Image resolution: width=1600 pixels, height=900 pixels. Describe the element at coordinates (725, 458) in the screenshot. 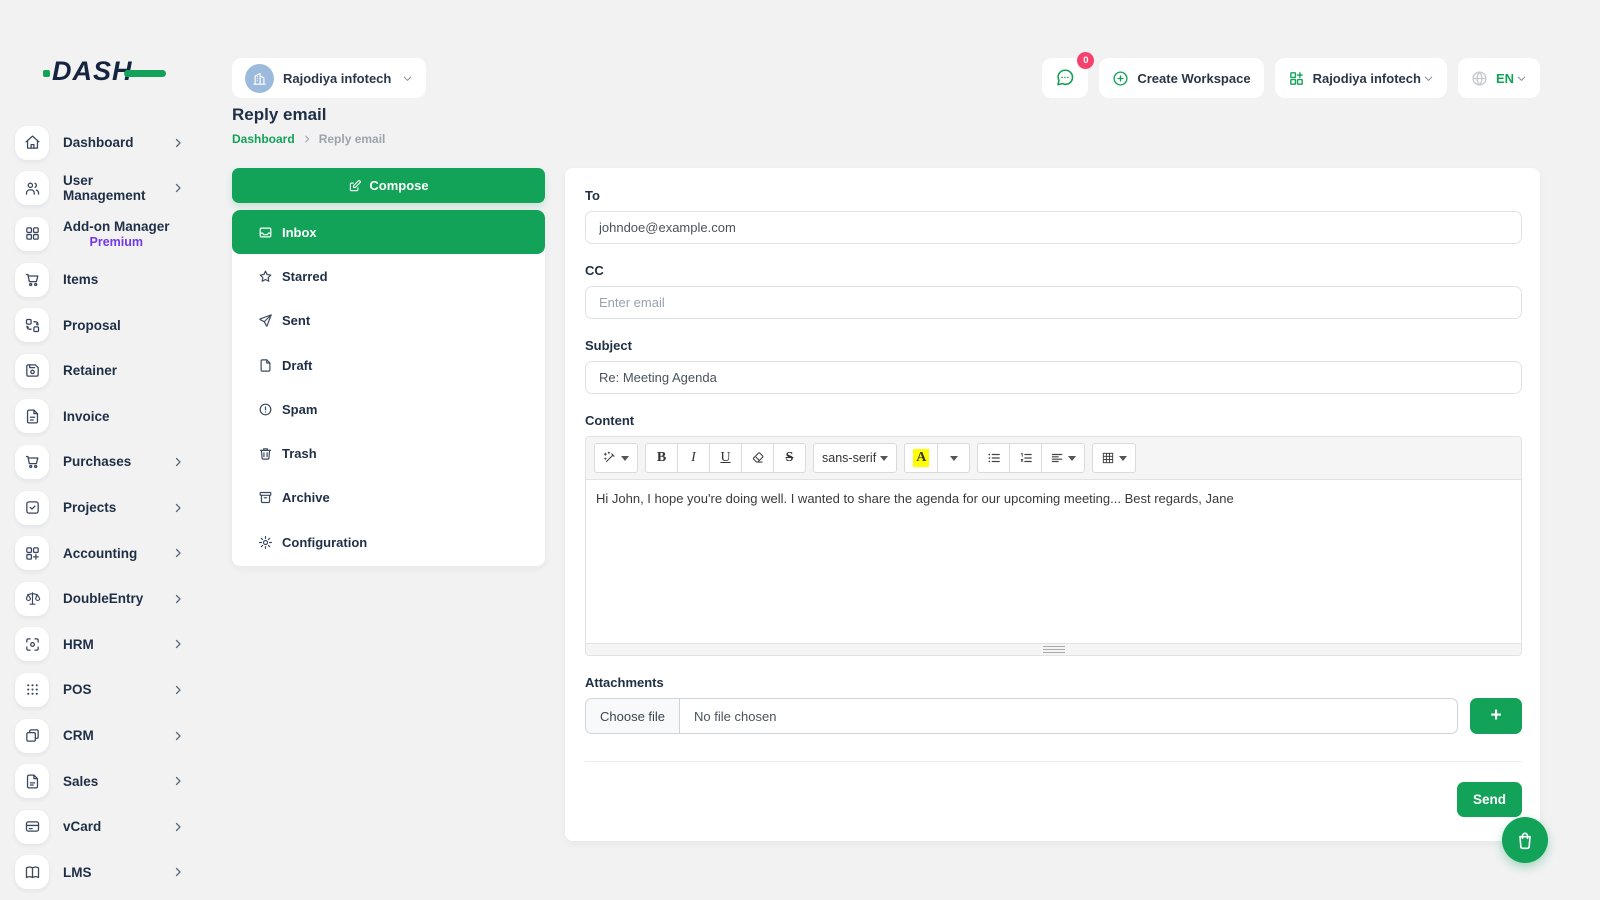

I see `underline-button: U` at that location.